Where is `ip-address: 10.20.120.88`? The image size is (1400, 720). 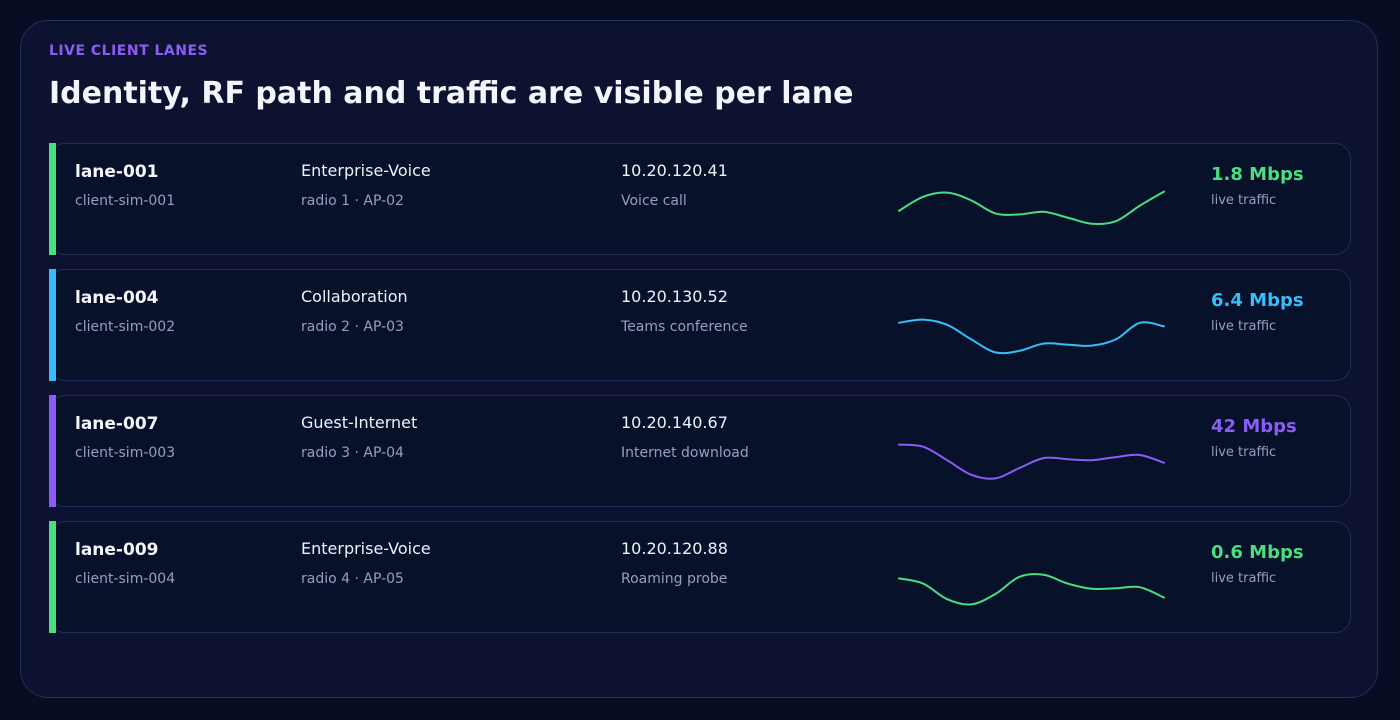
ip-address: 10.20.120.88 is located at coordinates (674, 548).